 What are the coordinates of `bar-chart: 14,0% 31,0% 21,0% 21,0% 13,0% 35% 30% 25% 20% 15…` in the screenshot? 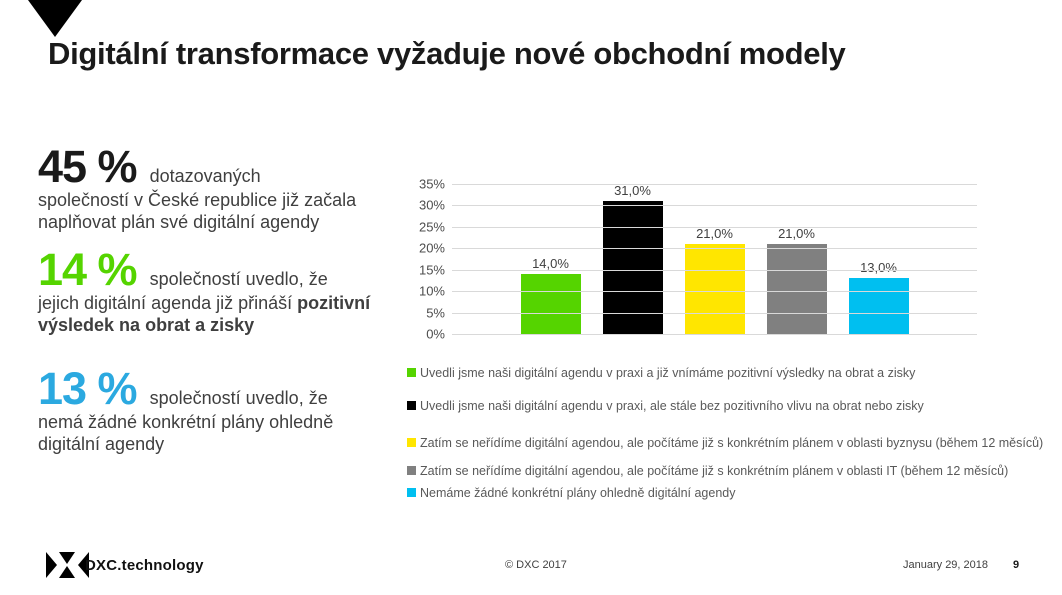 It's located at (692, 259).